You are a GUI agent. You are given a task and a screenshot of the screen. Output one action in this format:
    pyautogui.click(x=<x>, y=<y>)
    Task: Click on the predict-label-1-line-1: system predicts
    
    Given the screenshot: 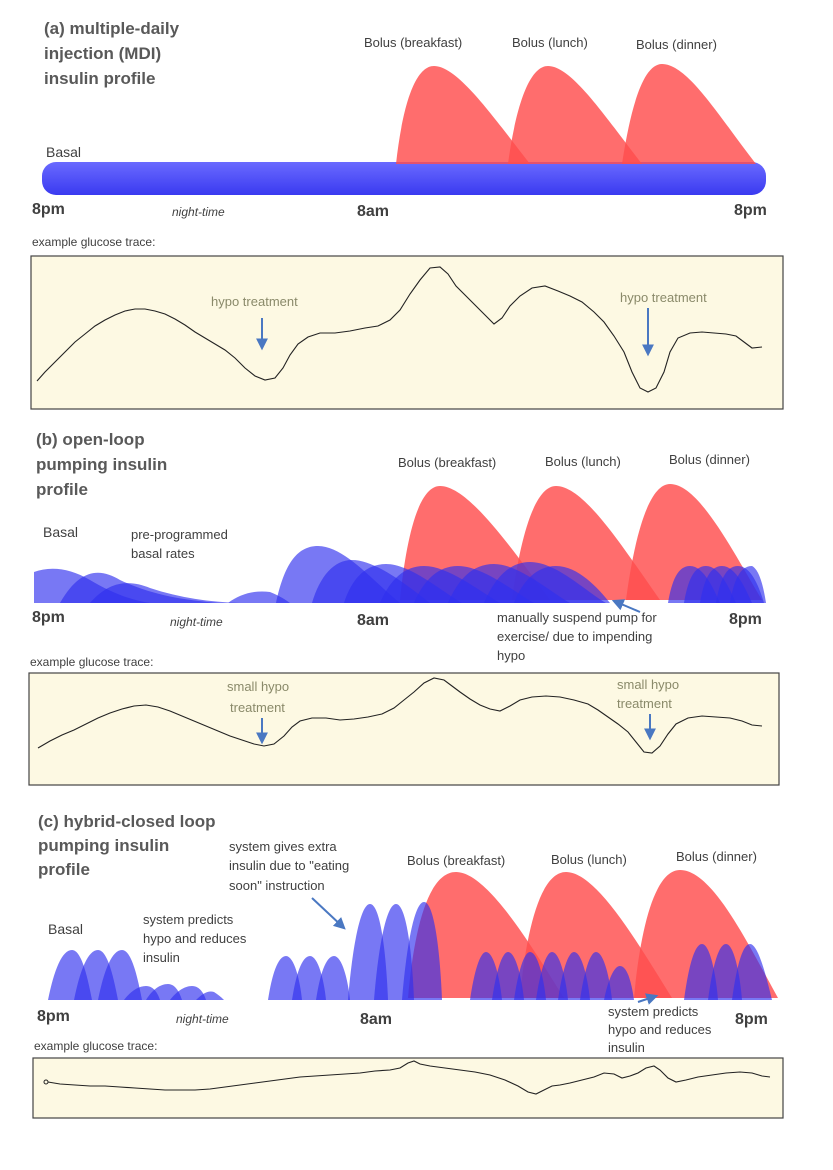 What is the action you would take?
    pyautogui.click(x=188, y=919)
    